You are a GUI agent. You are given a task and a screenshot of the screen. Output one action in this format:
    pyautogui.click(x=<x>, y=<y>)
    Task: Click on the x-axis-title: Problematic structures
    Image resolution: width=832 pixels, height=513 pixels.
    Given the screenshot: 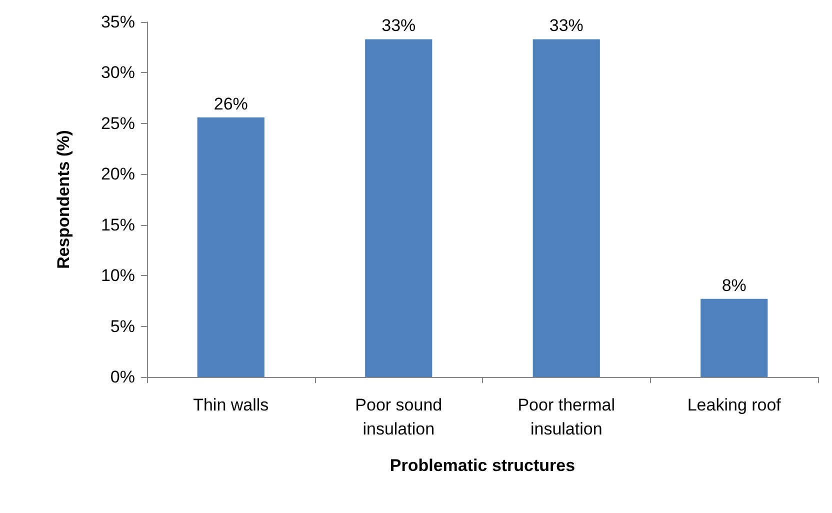 What is the action you would take?
    pyautogui.click(x=483, y=465)
    